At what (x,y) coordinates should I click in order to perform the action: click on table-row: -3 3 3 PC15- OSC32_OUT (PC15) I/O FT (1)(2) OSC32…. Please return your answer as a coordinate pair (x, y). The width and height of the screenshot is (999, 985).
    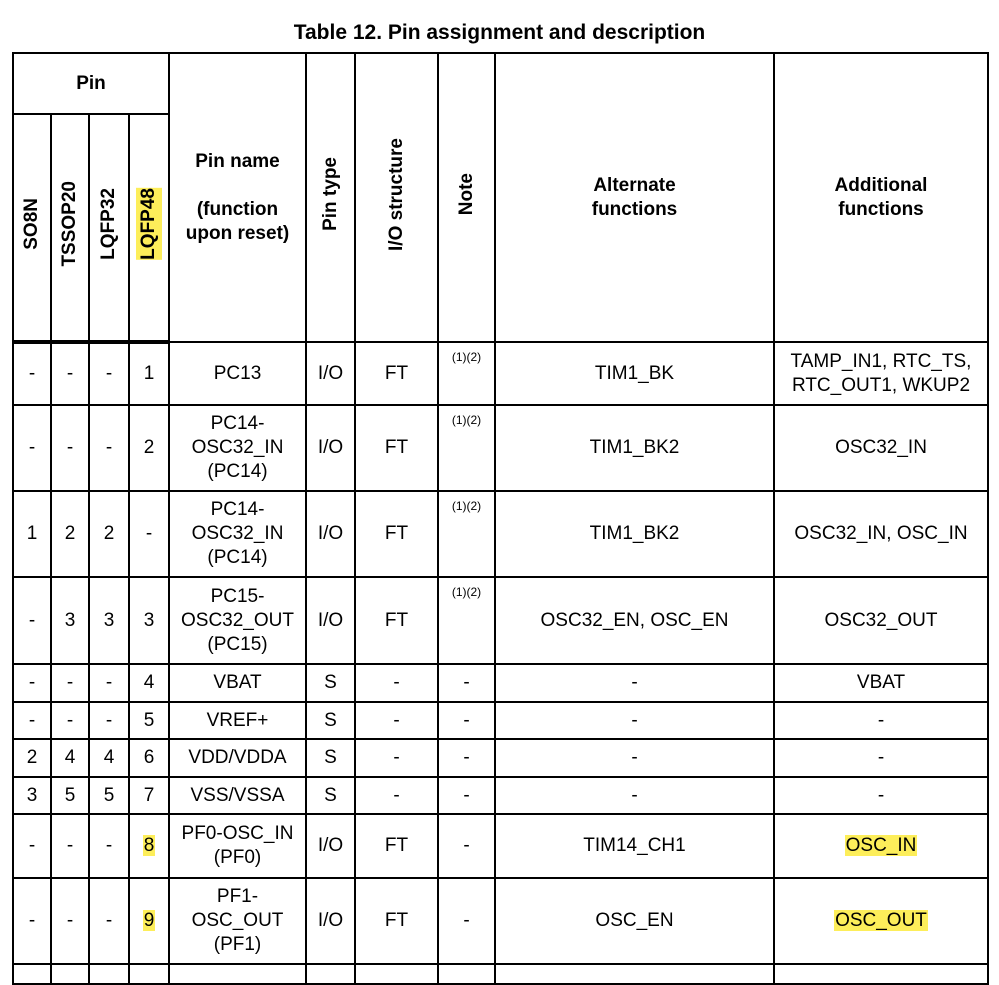
    Looking at the image, I should click on (500, 620).